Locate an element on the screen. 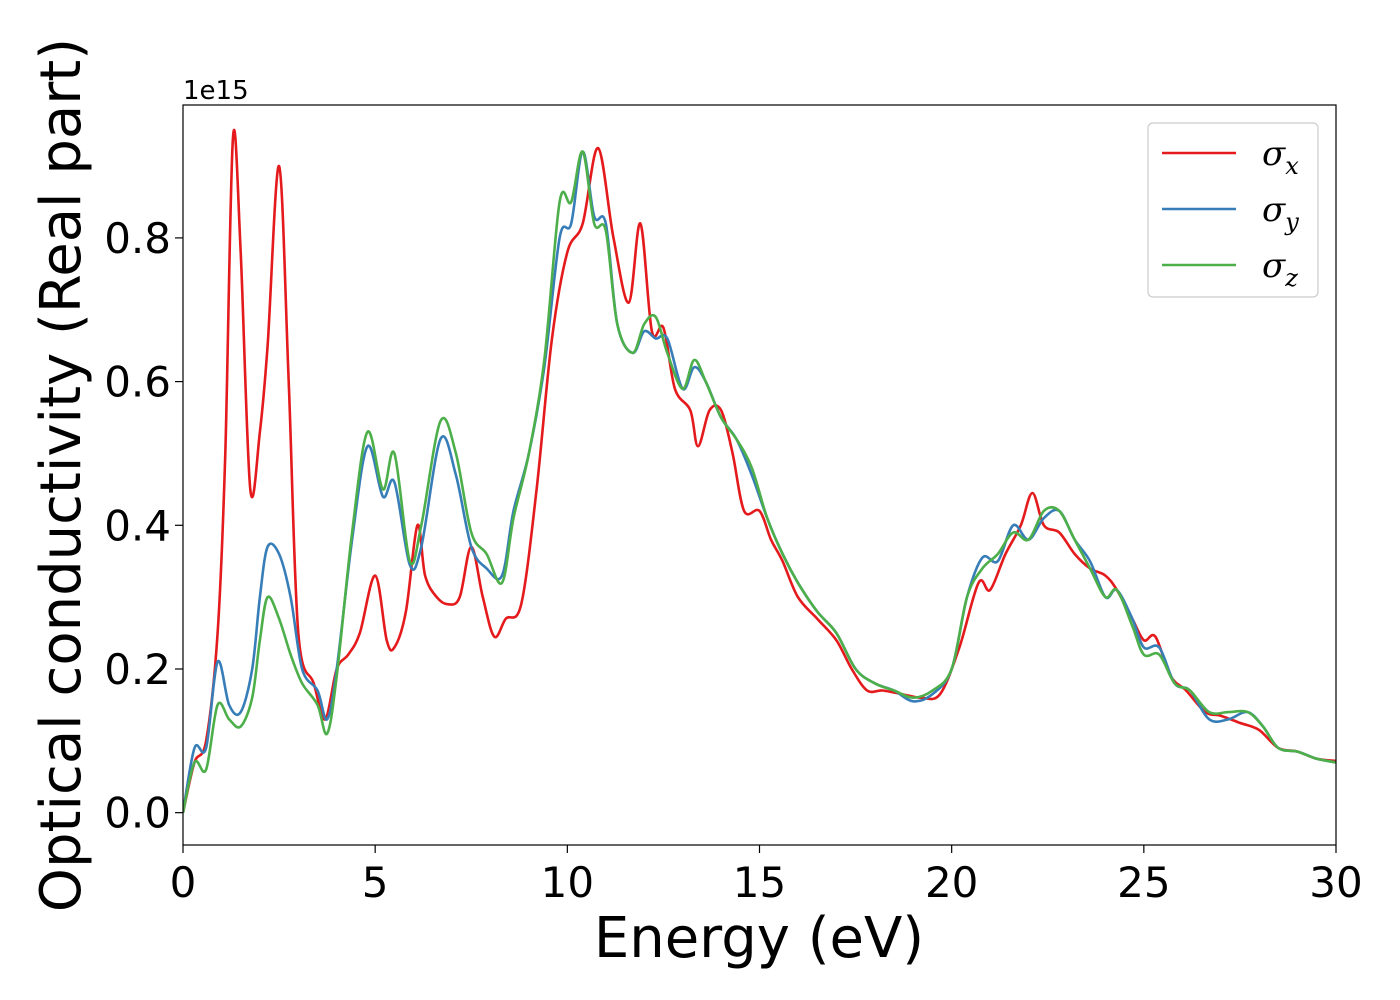  legend-label-y: σy is located at coordinates (1280, 213).